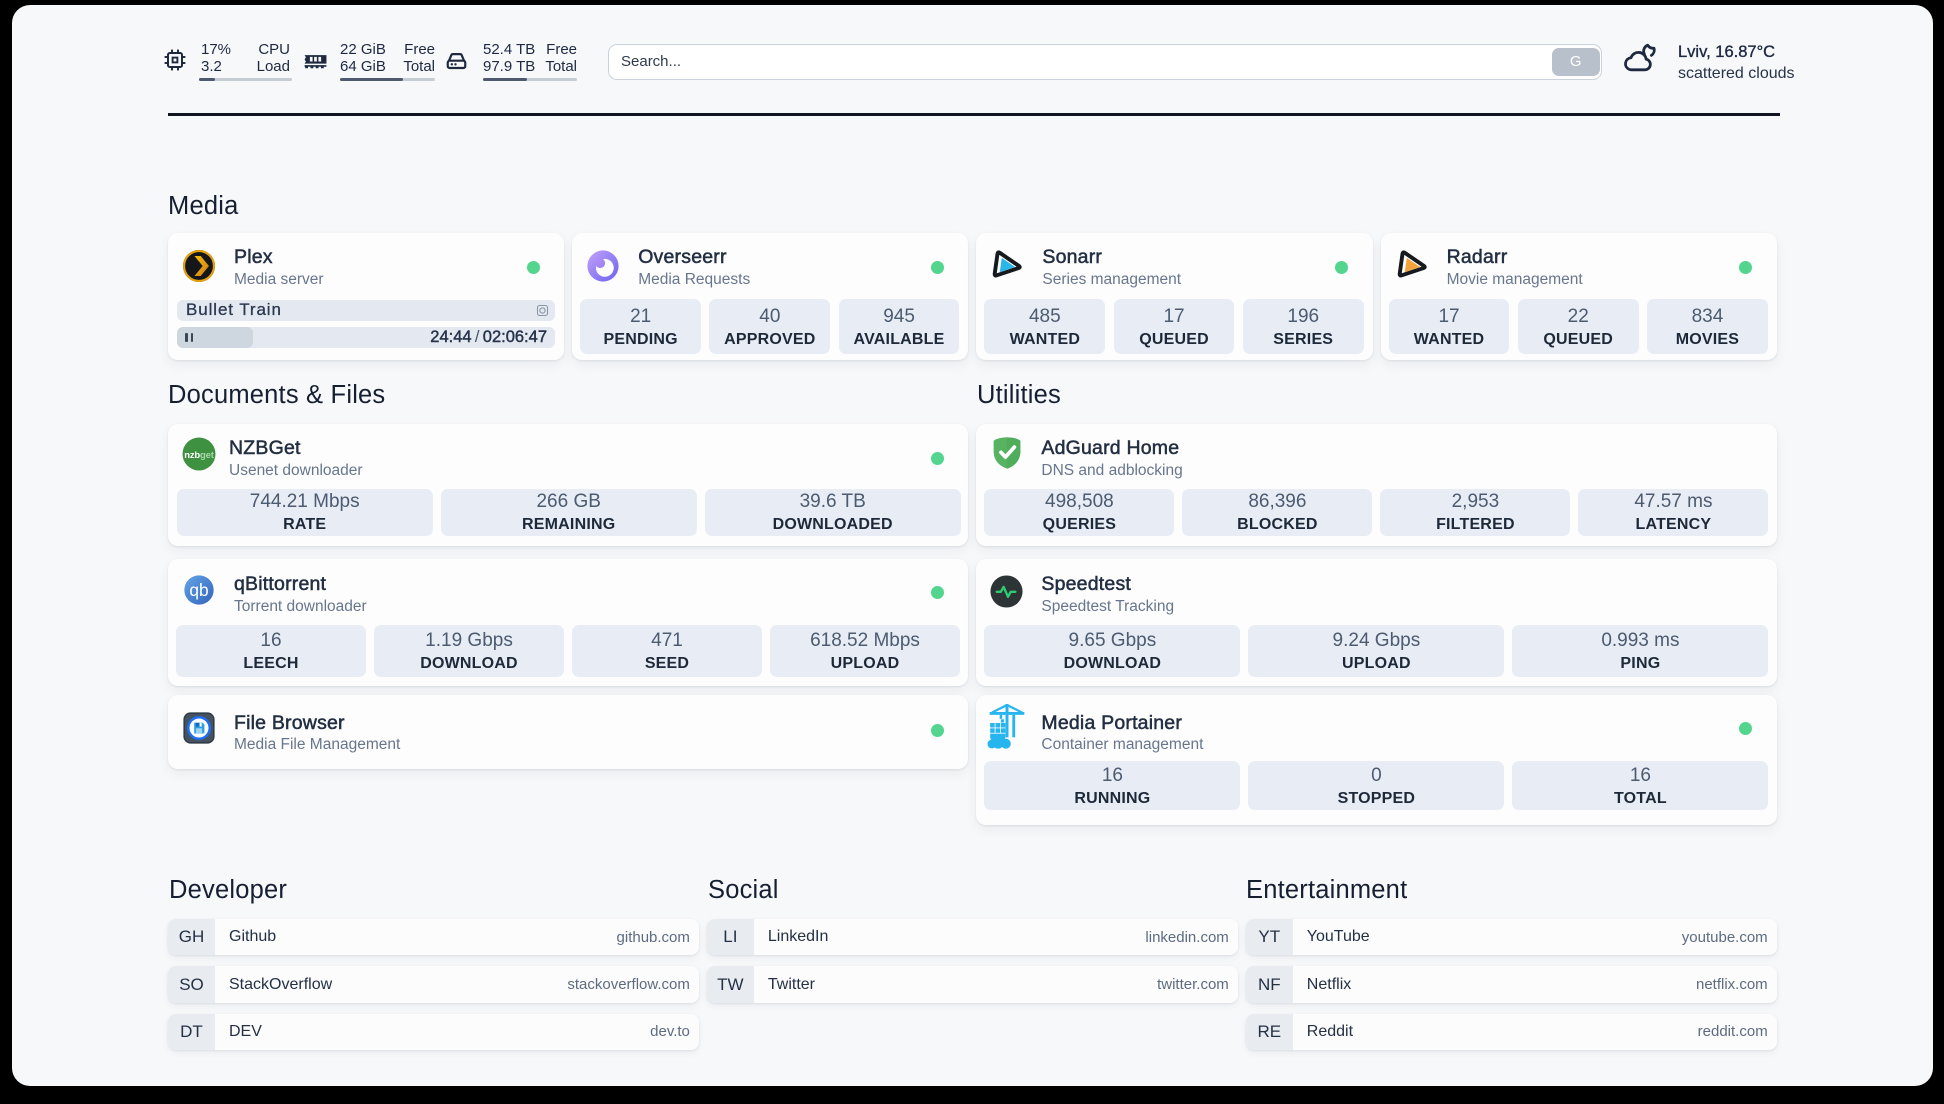  Describe the element at coordinates (199, 455) in the screenshot. I see `svg-text: nzbget` at that location.